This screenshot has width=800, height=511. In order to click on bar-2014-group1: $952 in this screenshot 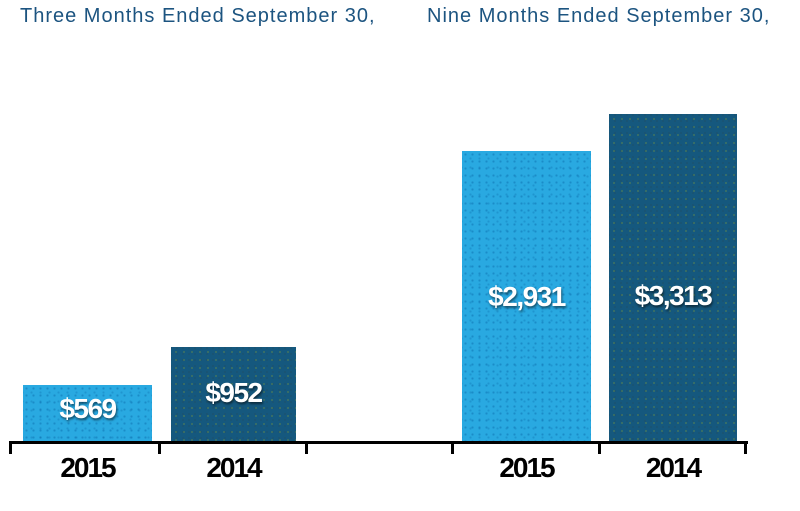, I will do `click(233, 394)`.